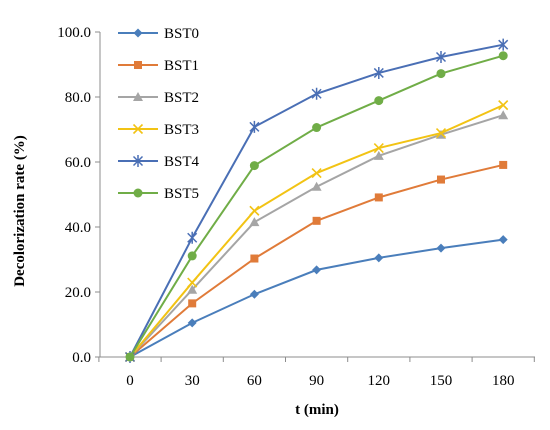  What do you see at coordinates (181, 34) in the screenshot?
I see `legend-label: BST0` at bounding box center [181, 34].